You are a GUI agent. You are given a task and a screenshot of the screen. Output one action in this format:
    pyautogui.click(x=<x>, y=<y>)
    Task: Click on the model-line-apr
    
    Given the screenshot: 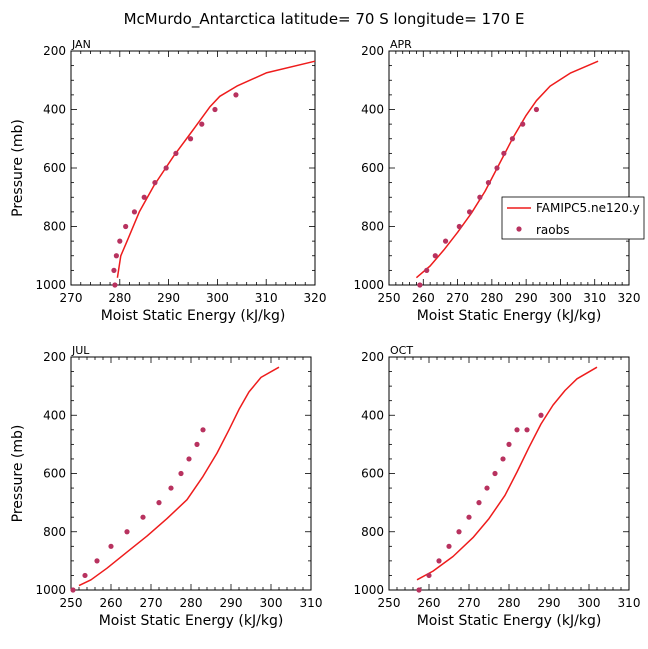 What is the action you would take?
    pyautogui.click(x=507, y=169)
    